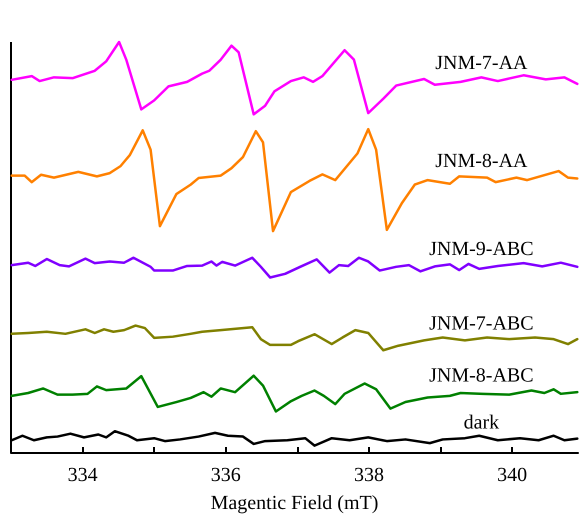  What do you see at coordinates (512, 475) in the screenshot?
I see `x-tick-label: 340` at bounding box center [512, 475].